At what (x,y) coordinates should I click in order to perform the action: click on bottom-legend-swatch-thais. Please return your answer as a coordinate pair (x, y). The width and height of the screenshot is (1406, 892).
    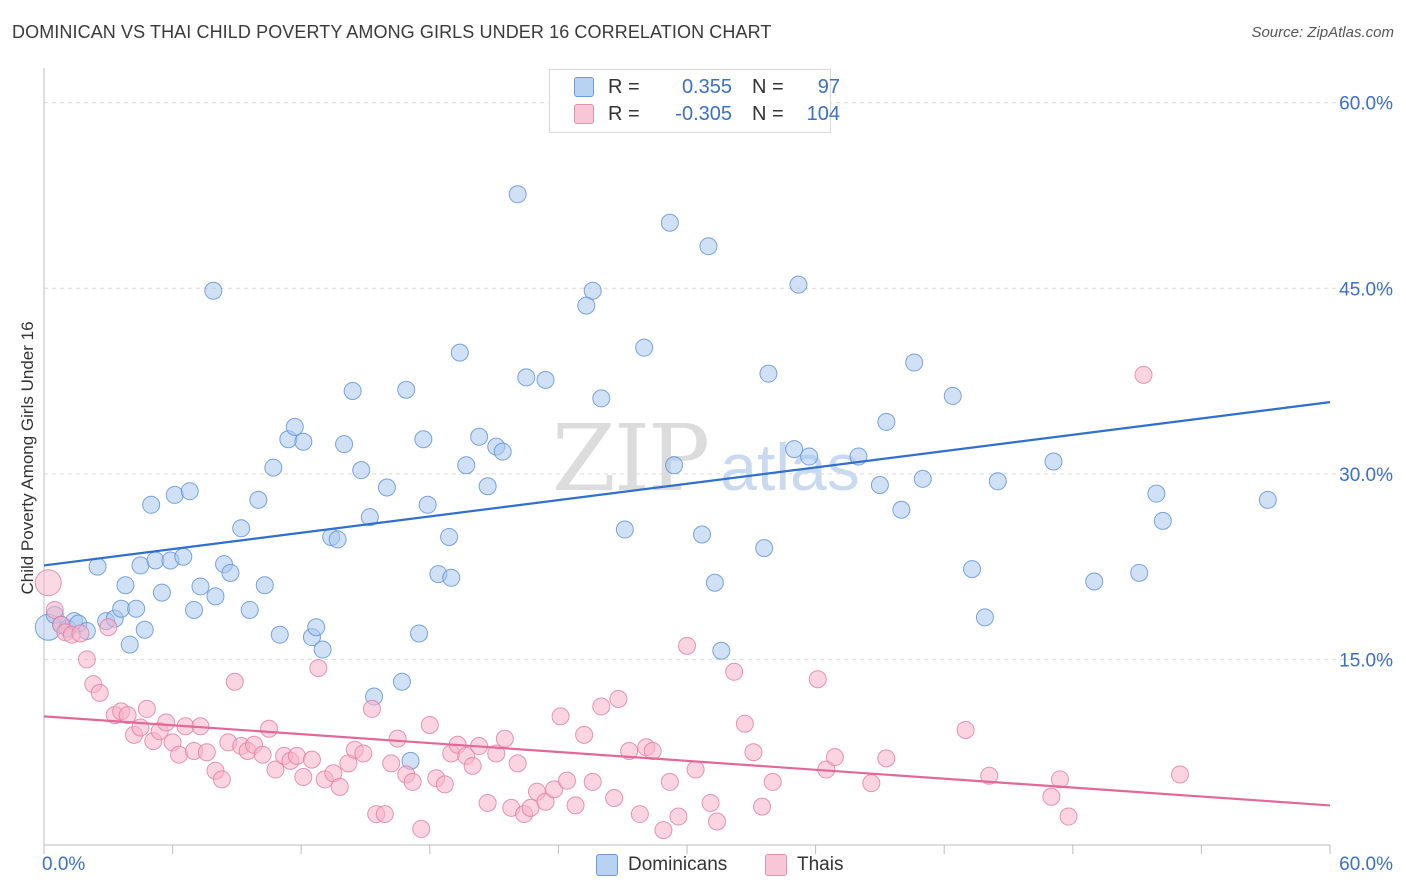
    Looking at the image, I should click on (776, 865).